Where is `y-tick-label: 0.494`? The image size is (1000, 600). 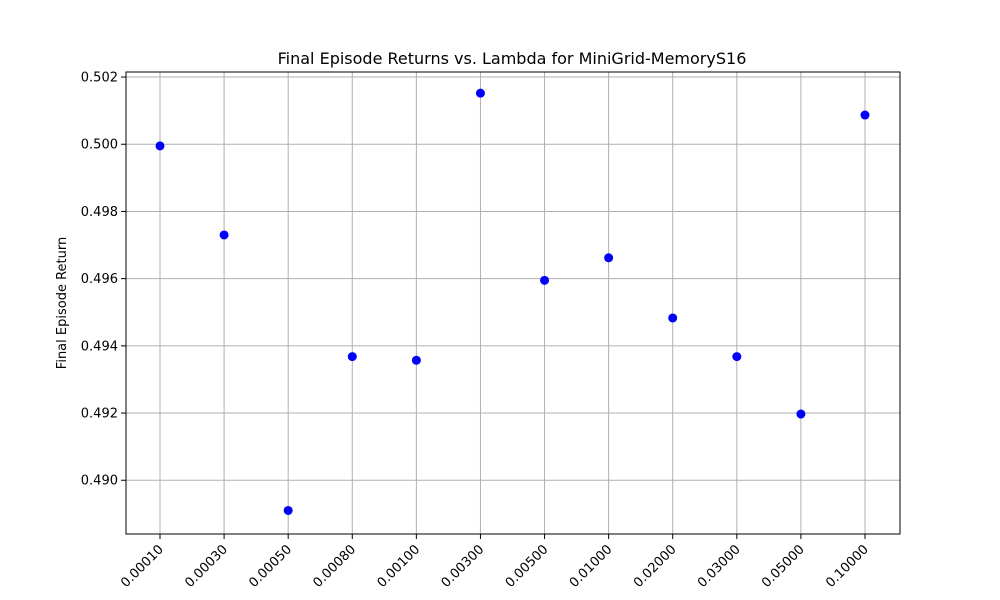 y-tick-label: 0.494 is located at coordinates (99, 346).